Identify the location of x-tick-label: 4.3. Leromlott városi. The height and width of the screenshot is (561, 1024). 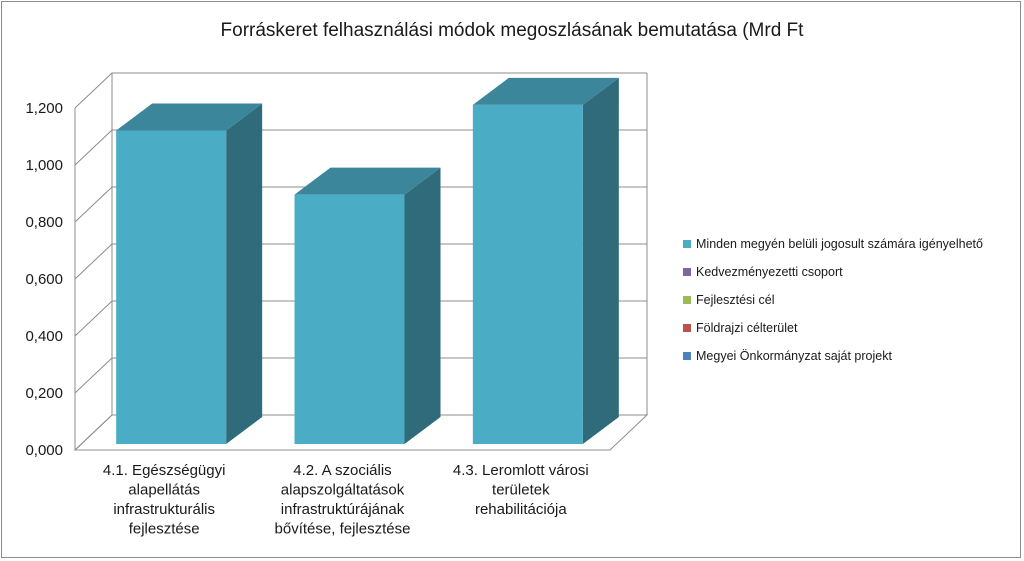
(521, 470).